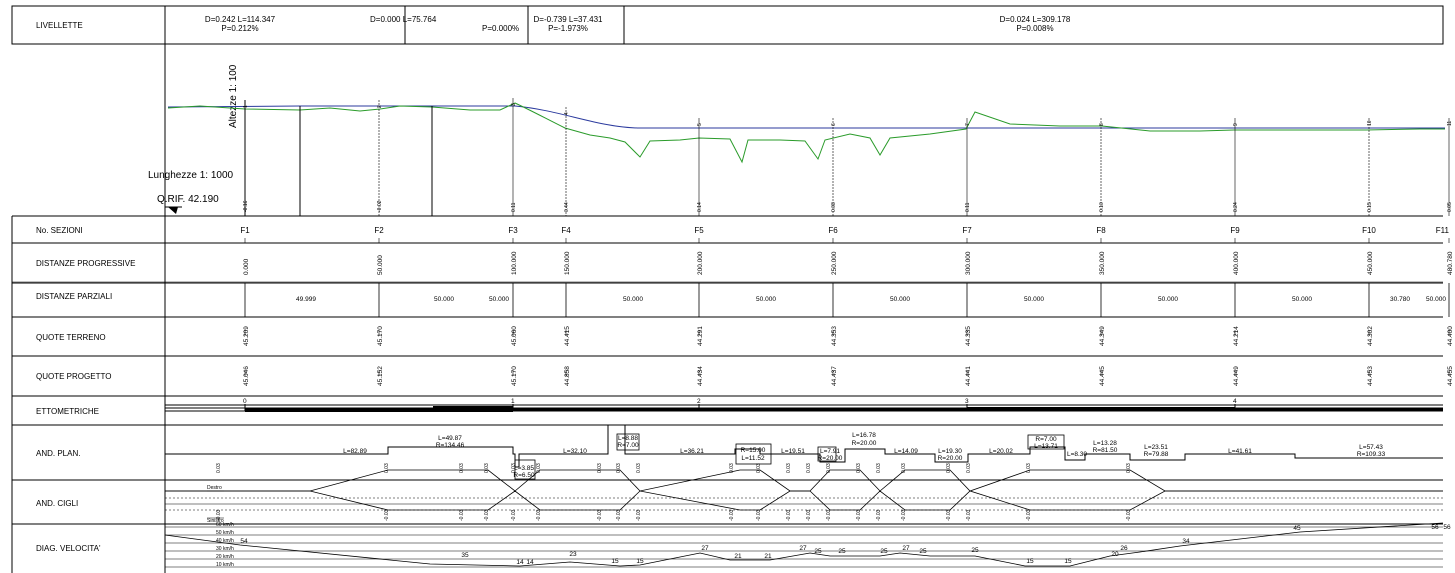 The width and height of the screenshot is (1455, 573). Describe the element at coordinates (225, 557) in the screenshot. I see `vel-scale-5: 20 km/h` at that location.